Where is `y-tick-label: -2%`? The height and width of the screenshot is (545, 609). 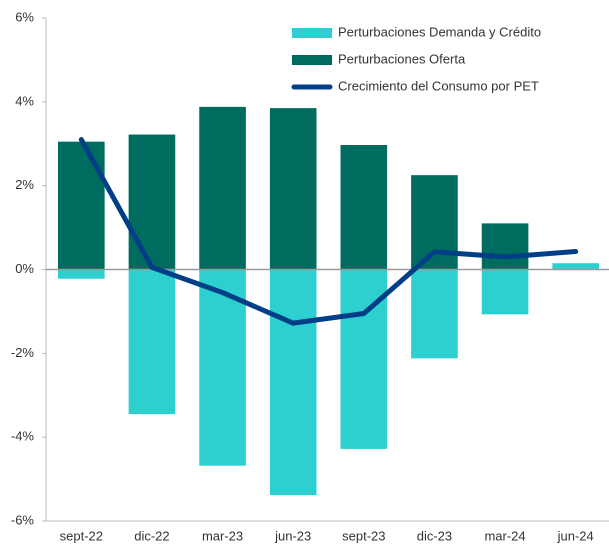
y-tick-label: -2% is located at coordinates (23, 352).